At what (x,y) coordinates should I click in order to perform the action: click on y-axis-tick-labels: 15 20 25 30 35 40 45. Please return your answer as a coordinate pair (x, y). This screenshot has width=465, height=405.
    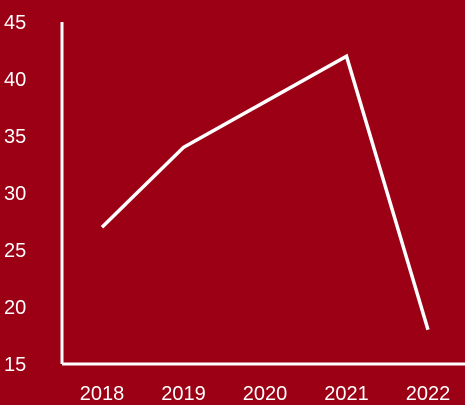
    Looking at the image, I should click on (15, 194).